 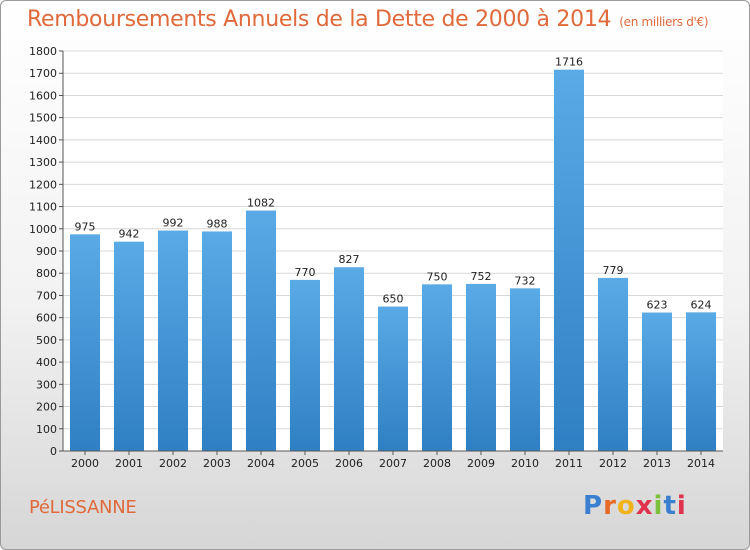 What do you see at coordinates (46, 318) in the screenshot?
I see `y-tick-label: 600` at bounding box center [46, 318].